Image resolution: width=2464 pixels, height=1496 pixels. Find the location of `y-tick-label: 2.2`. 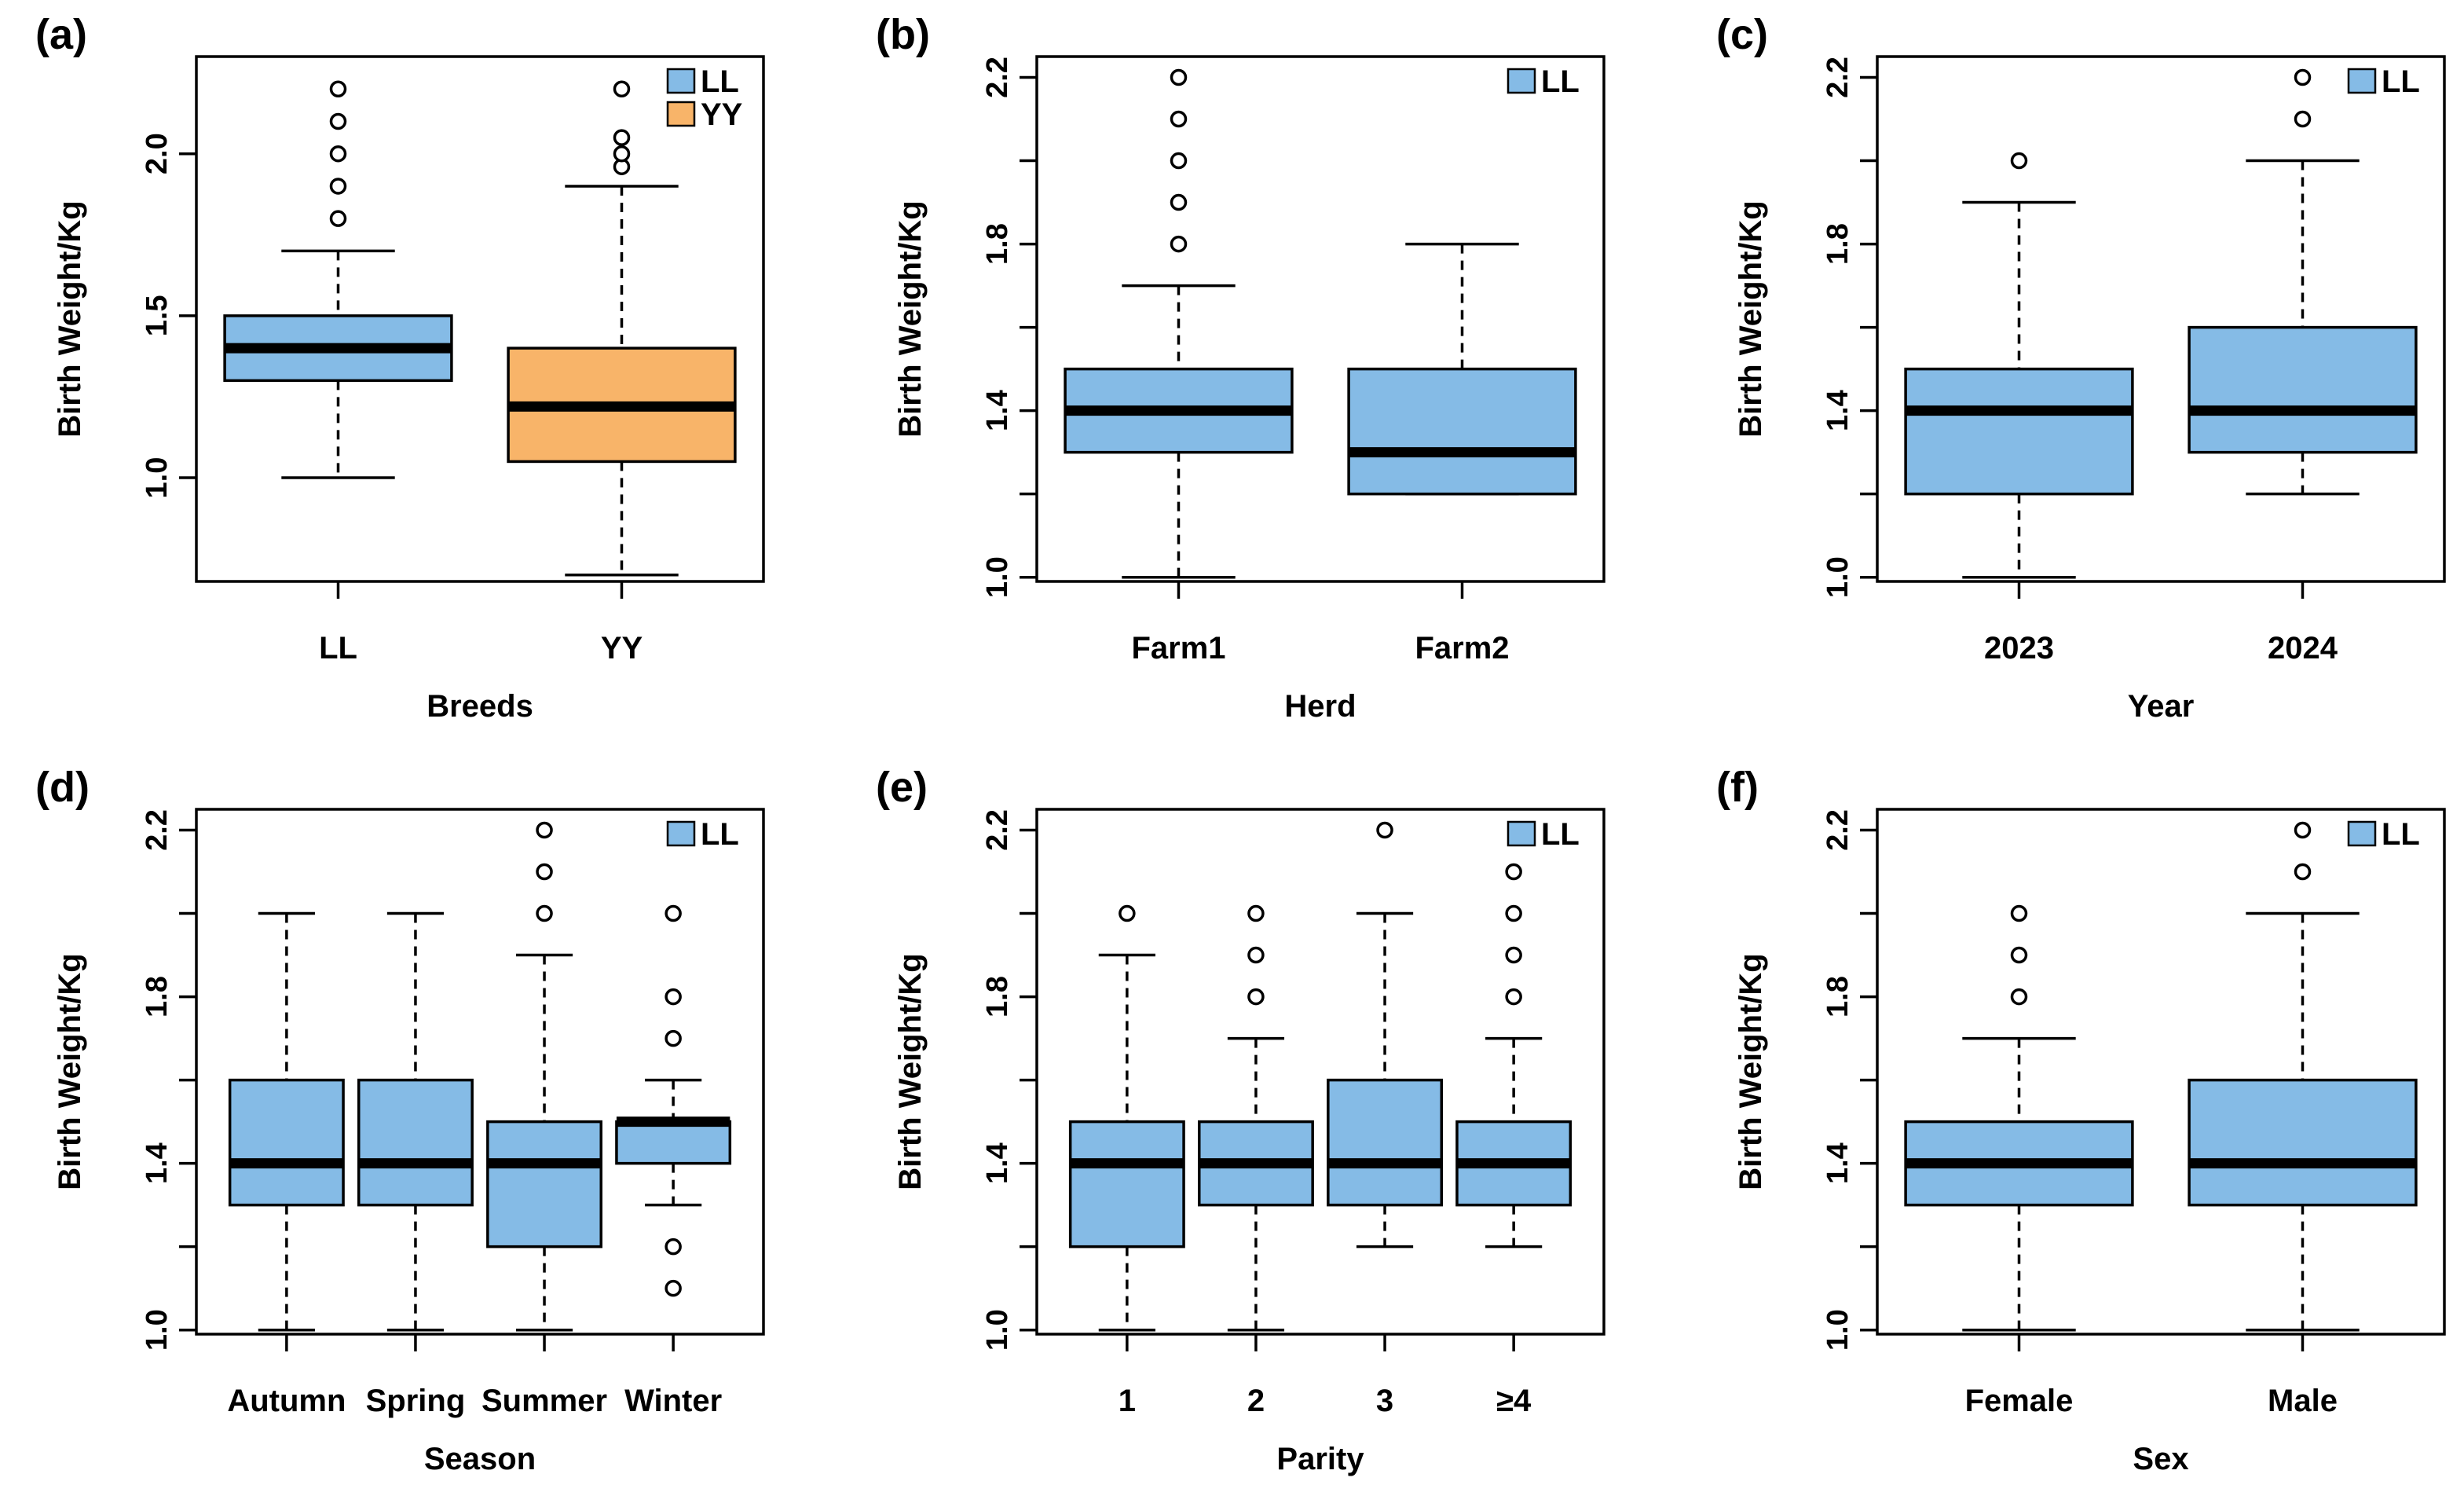

y-tick-label: 2.2 is located at coordinates (997, 830).